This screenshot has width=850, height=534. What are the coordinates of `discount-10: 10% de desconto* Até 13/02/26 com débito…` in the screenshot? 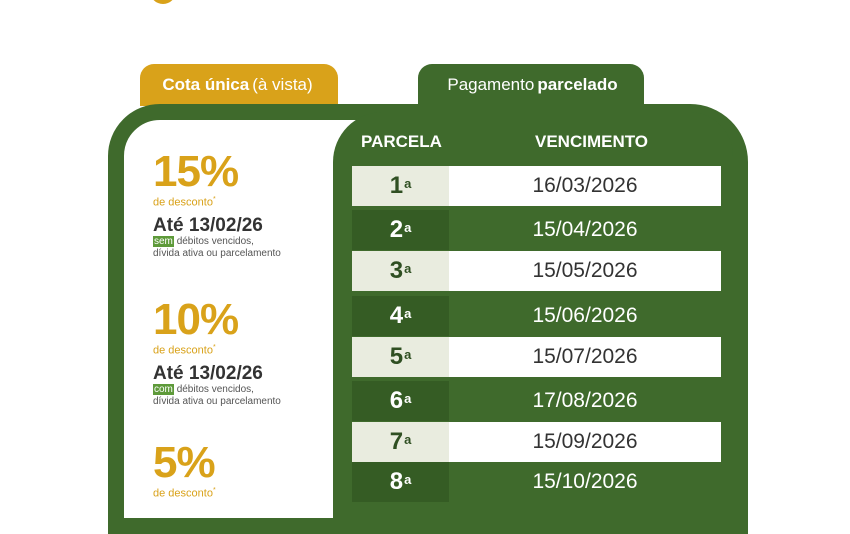 It's located at (218, 353).